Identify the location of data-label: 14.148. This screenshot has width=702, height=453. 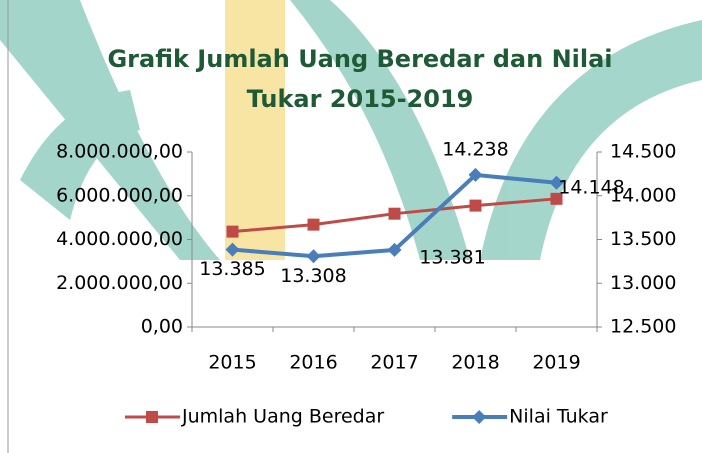
(591, 187).